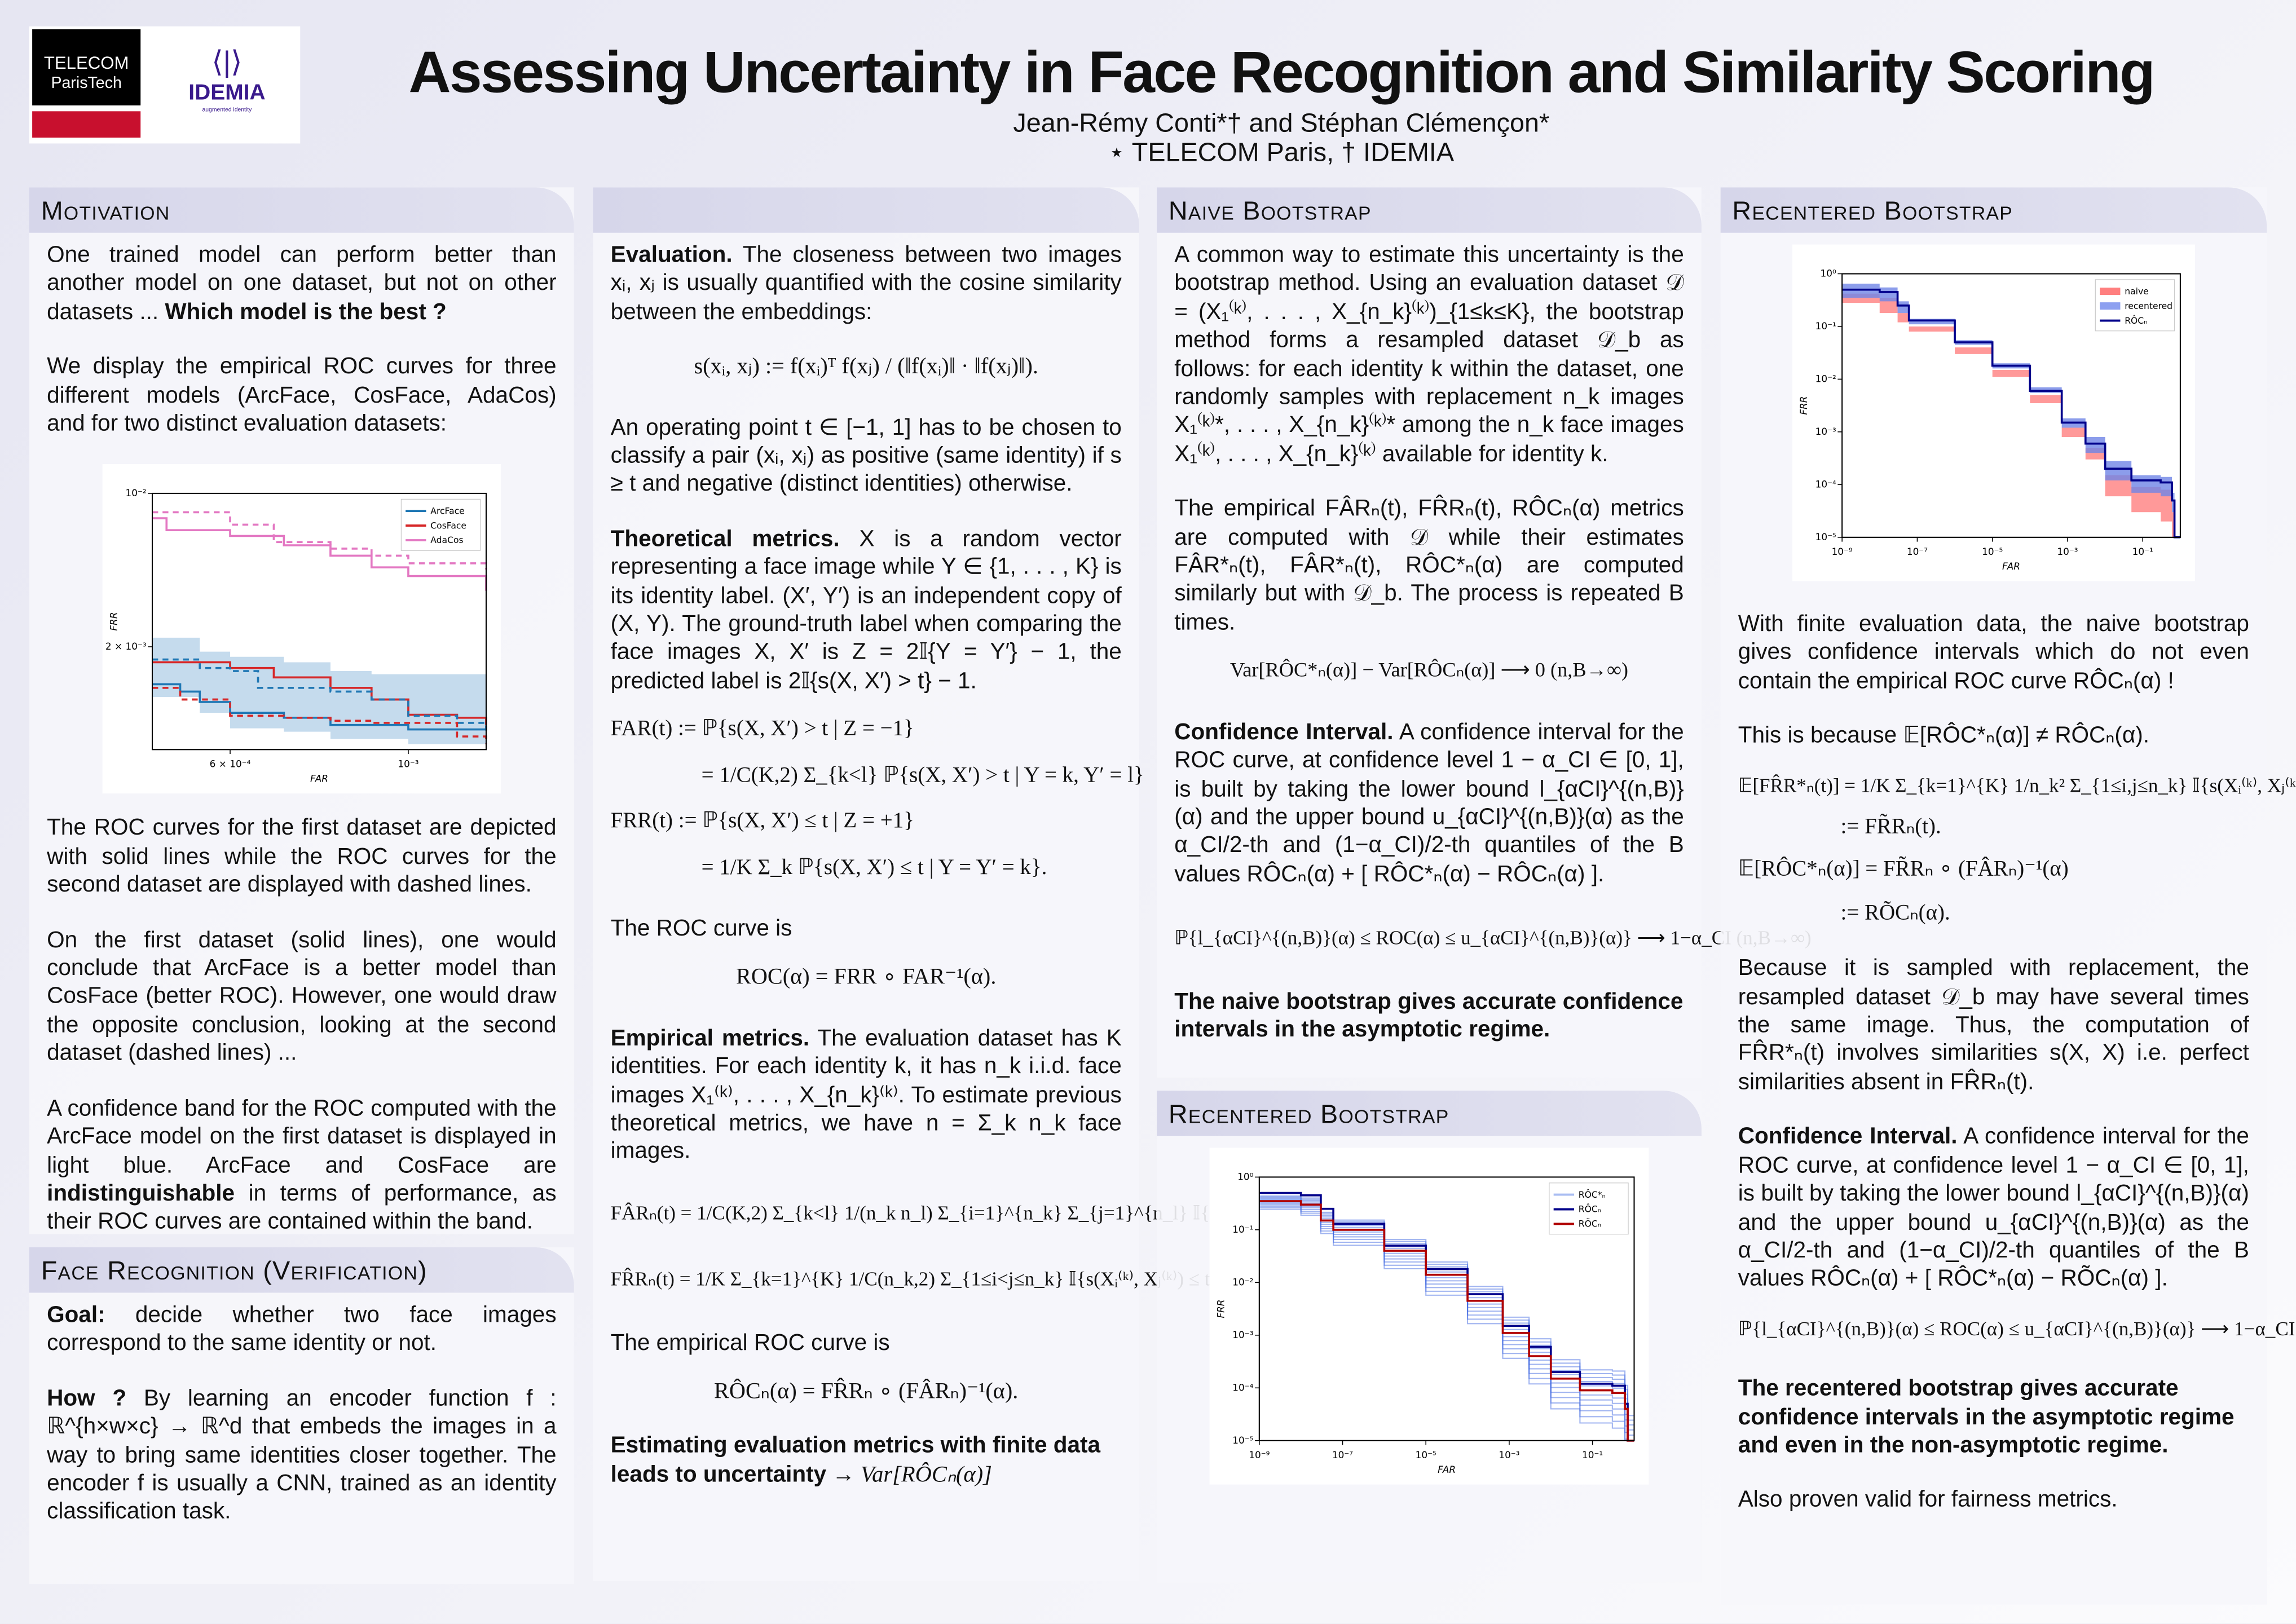 The height and width of the screenshot is (1624, 2296). What do you see at coordinates (76, 1315) in the screenshot?
I see `goal-label: Goal:` at bounding box center [76, 1315].